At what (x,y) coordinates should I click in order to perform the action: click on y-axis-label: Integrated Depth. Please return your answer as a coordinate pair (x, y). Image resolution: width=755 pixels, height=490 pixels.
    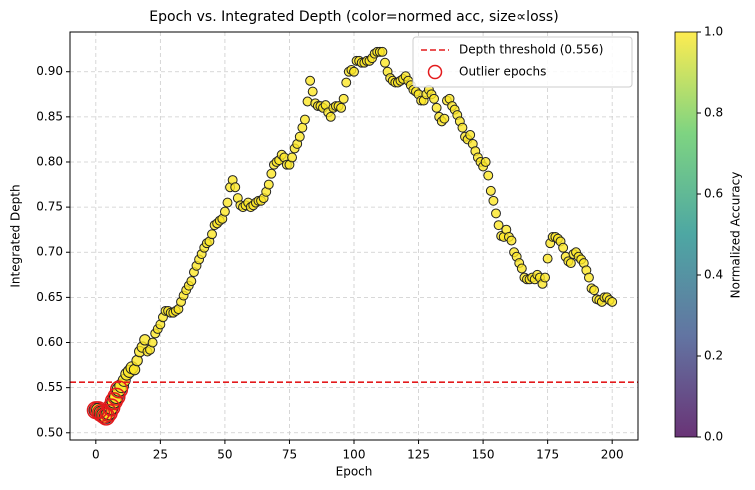
    Looking at the image, I should click on (16, 235).